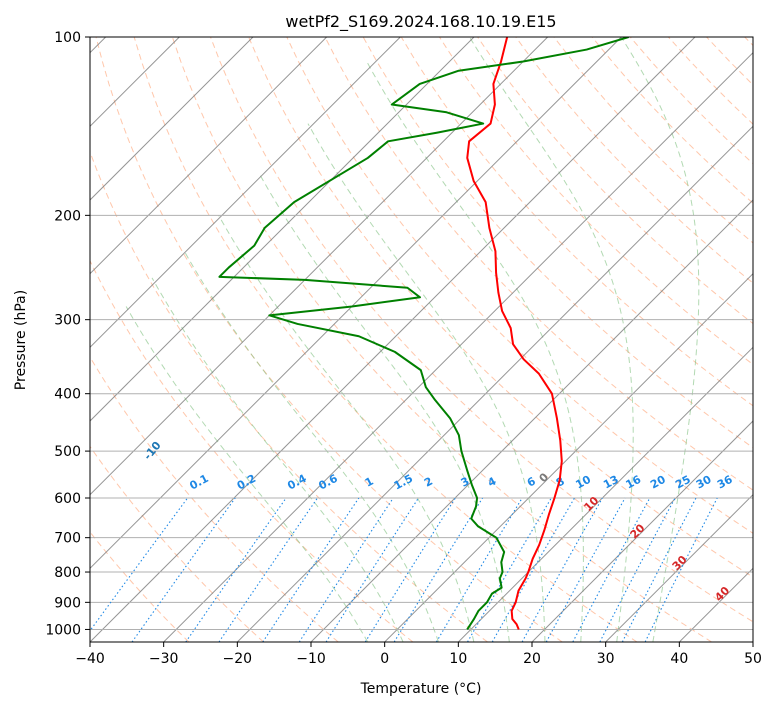  Describe the element at coordinates (458, 659) in the screenshot. I see `x-tick-label: 10` at that location.